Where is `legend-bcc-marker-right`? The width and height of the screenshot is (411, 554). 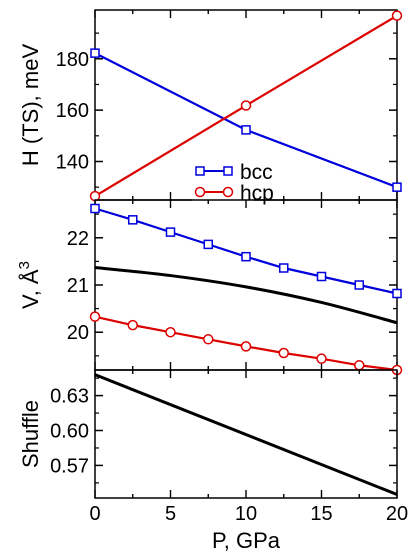
legend-bcc-marker-right is located at coordinates (228, 171).